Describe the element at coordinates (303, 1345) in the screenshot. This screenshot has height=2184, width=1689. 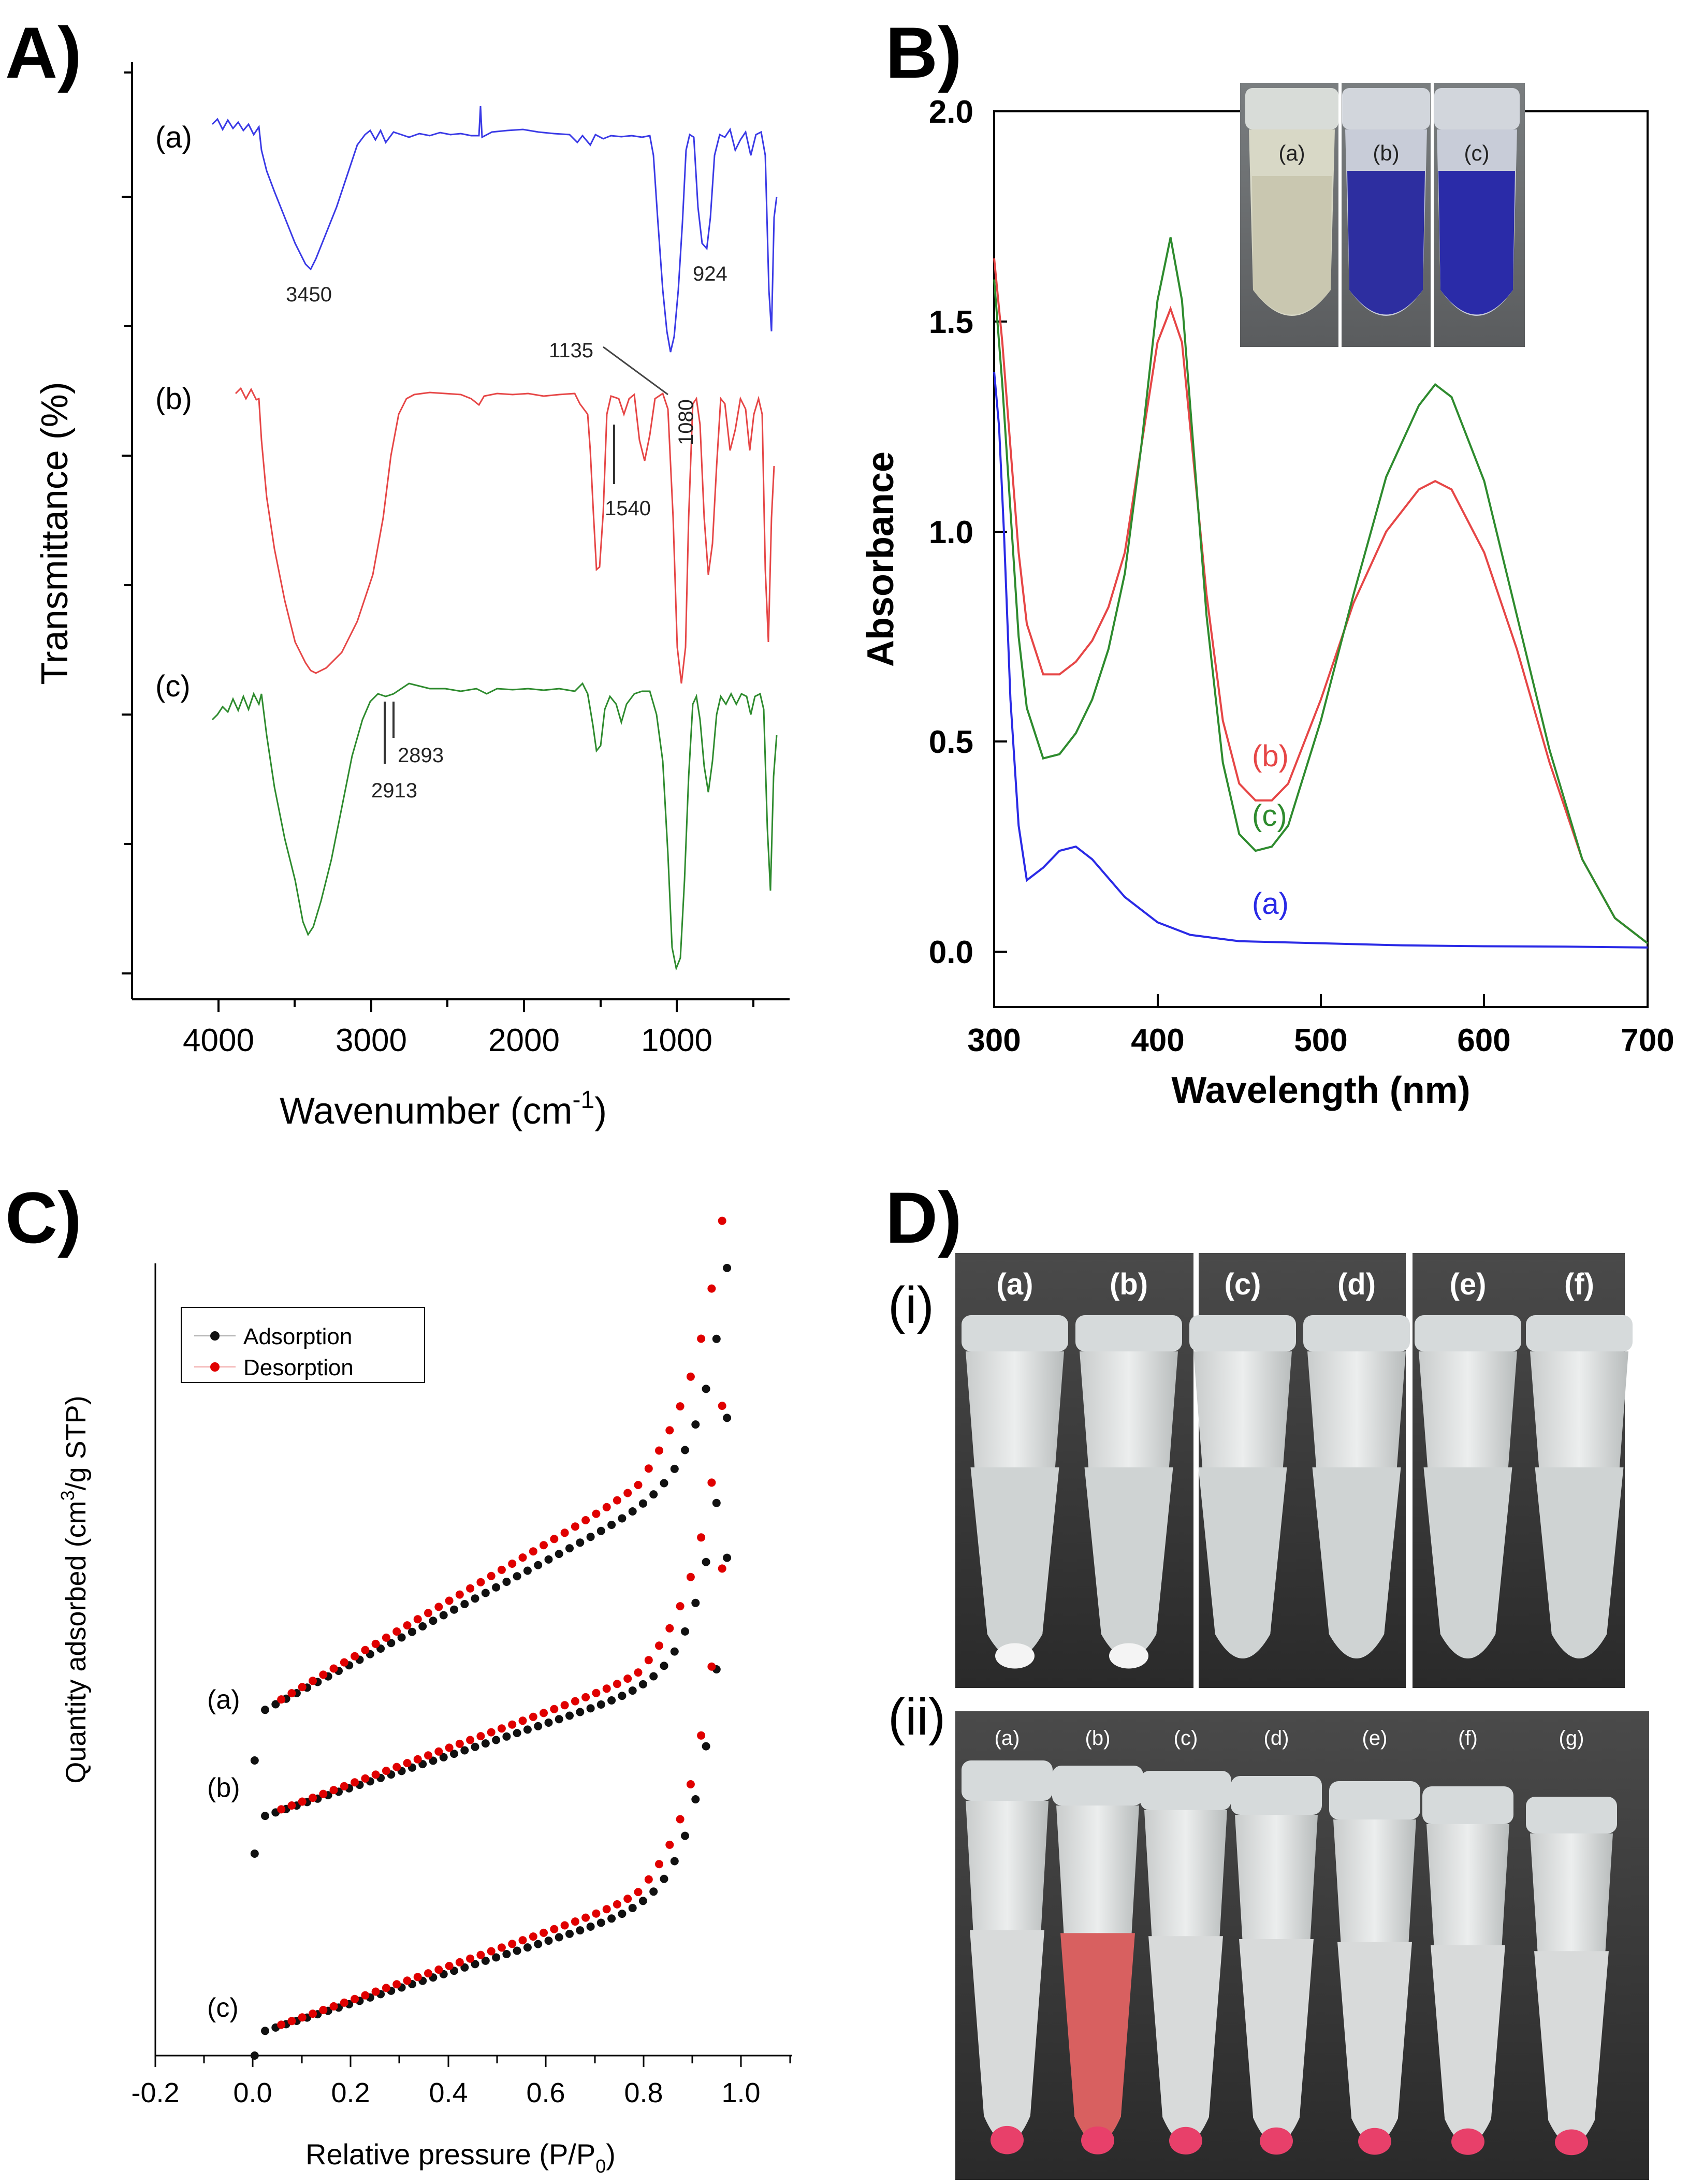
I see `c-legend-box` at that location.